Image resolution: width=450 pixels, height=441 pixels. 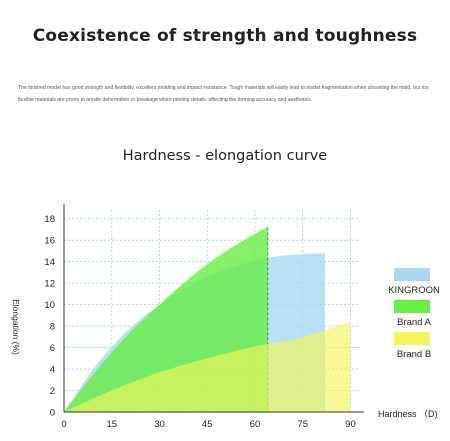 I want to click on y-tick-label: 16, so click(x=49, y=241).